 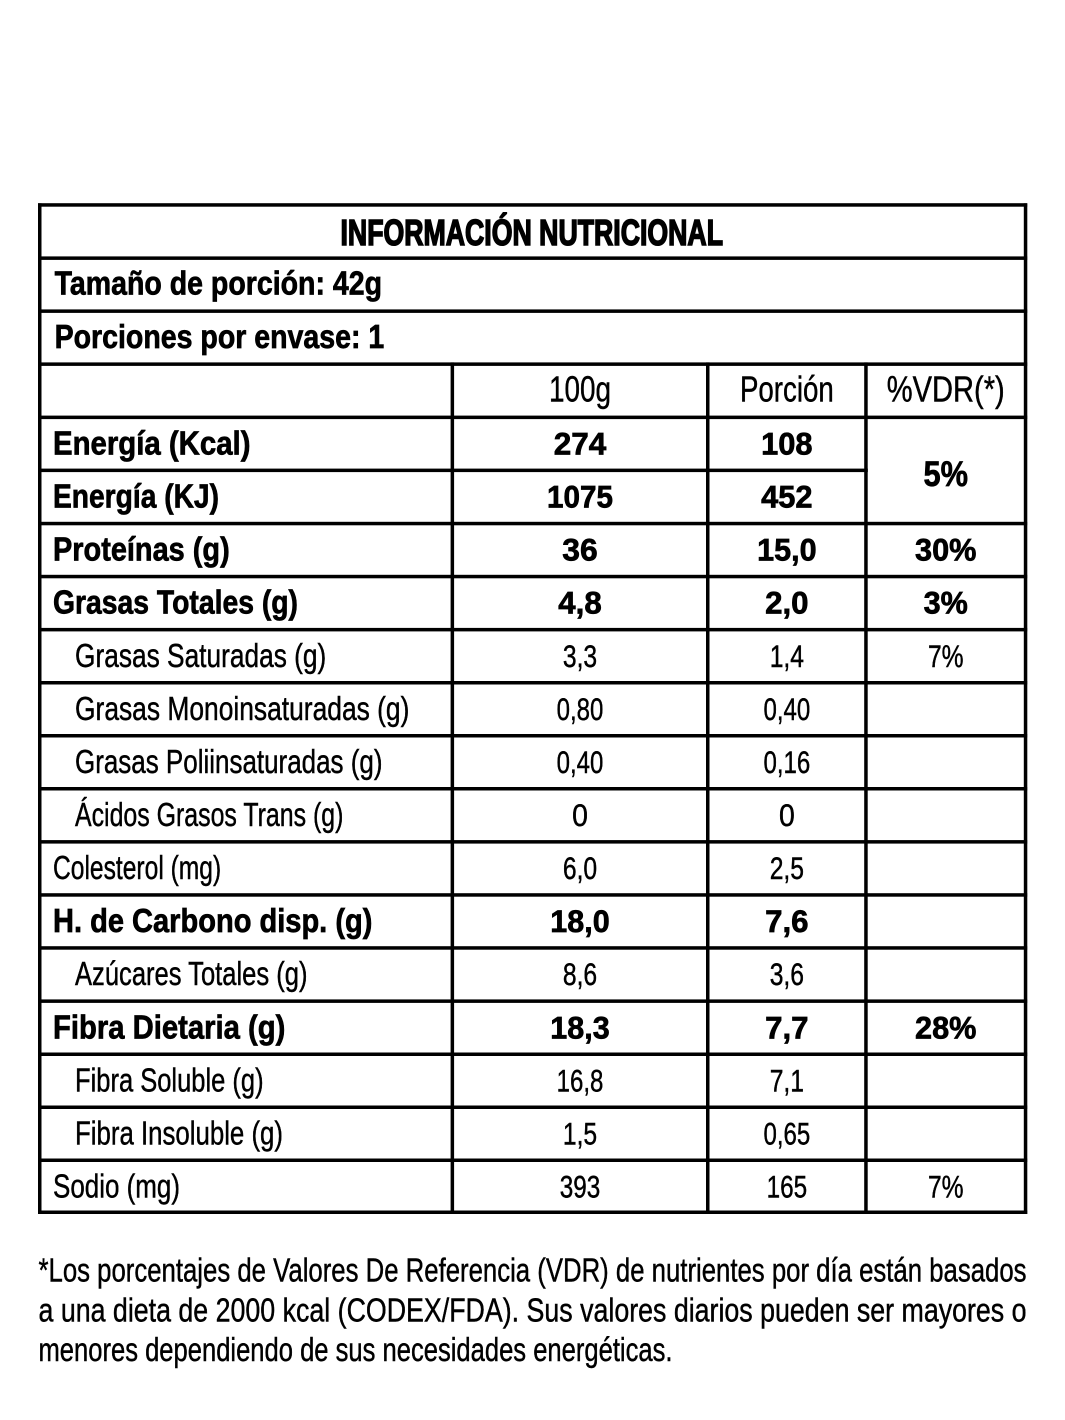 What do you see at coordinates (580, 389) in the screenshot?
I see `svg-text: 100g` at bounding box center [580, 389].